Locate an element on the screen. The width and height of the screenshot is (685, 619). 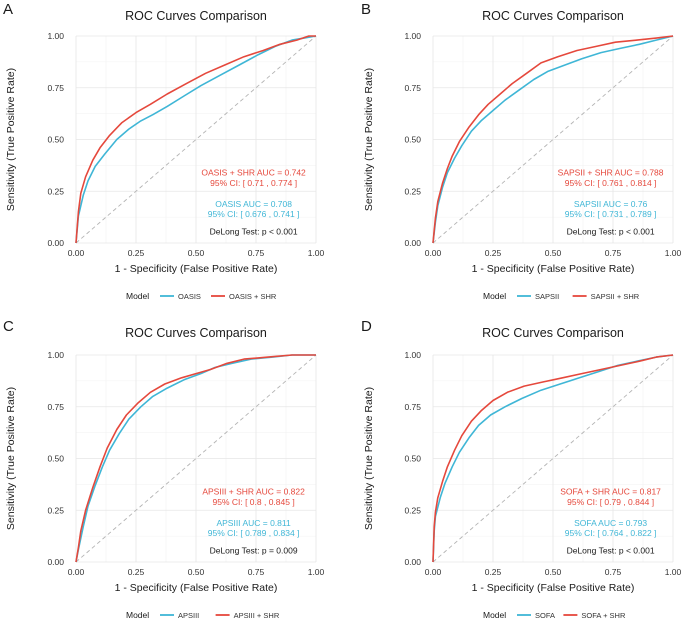
legend-item-label: OASIS is located at coordinates (189, 296).